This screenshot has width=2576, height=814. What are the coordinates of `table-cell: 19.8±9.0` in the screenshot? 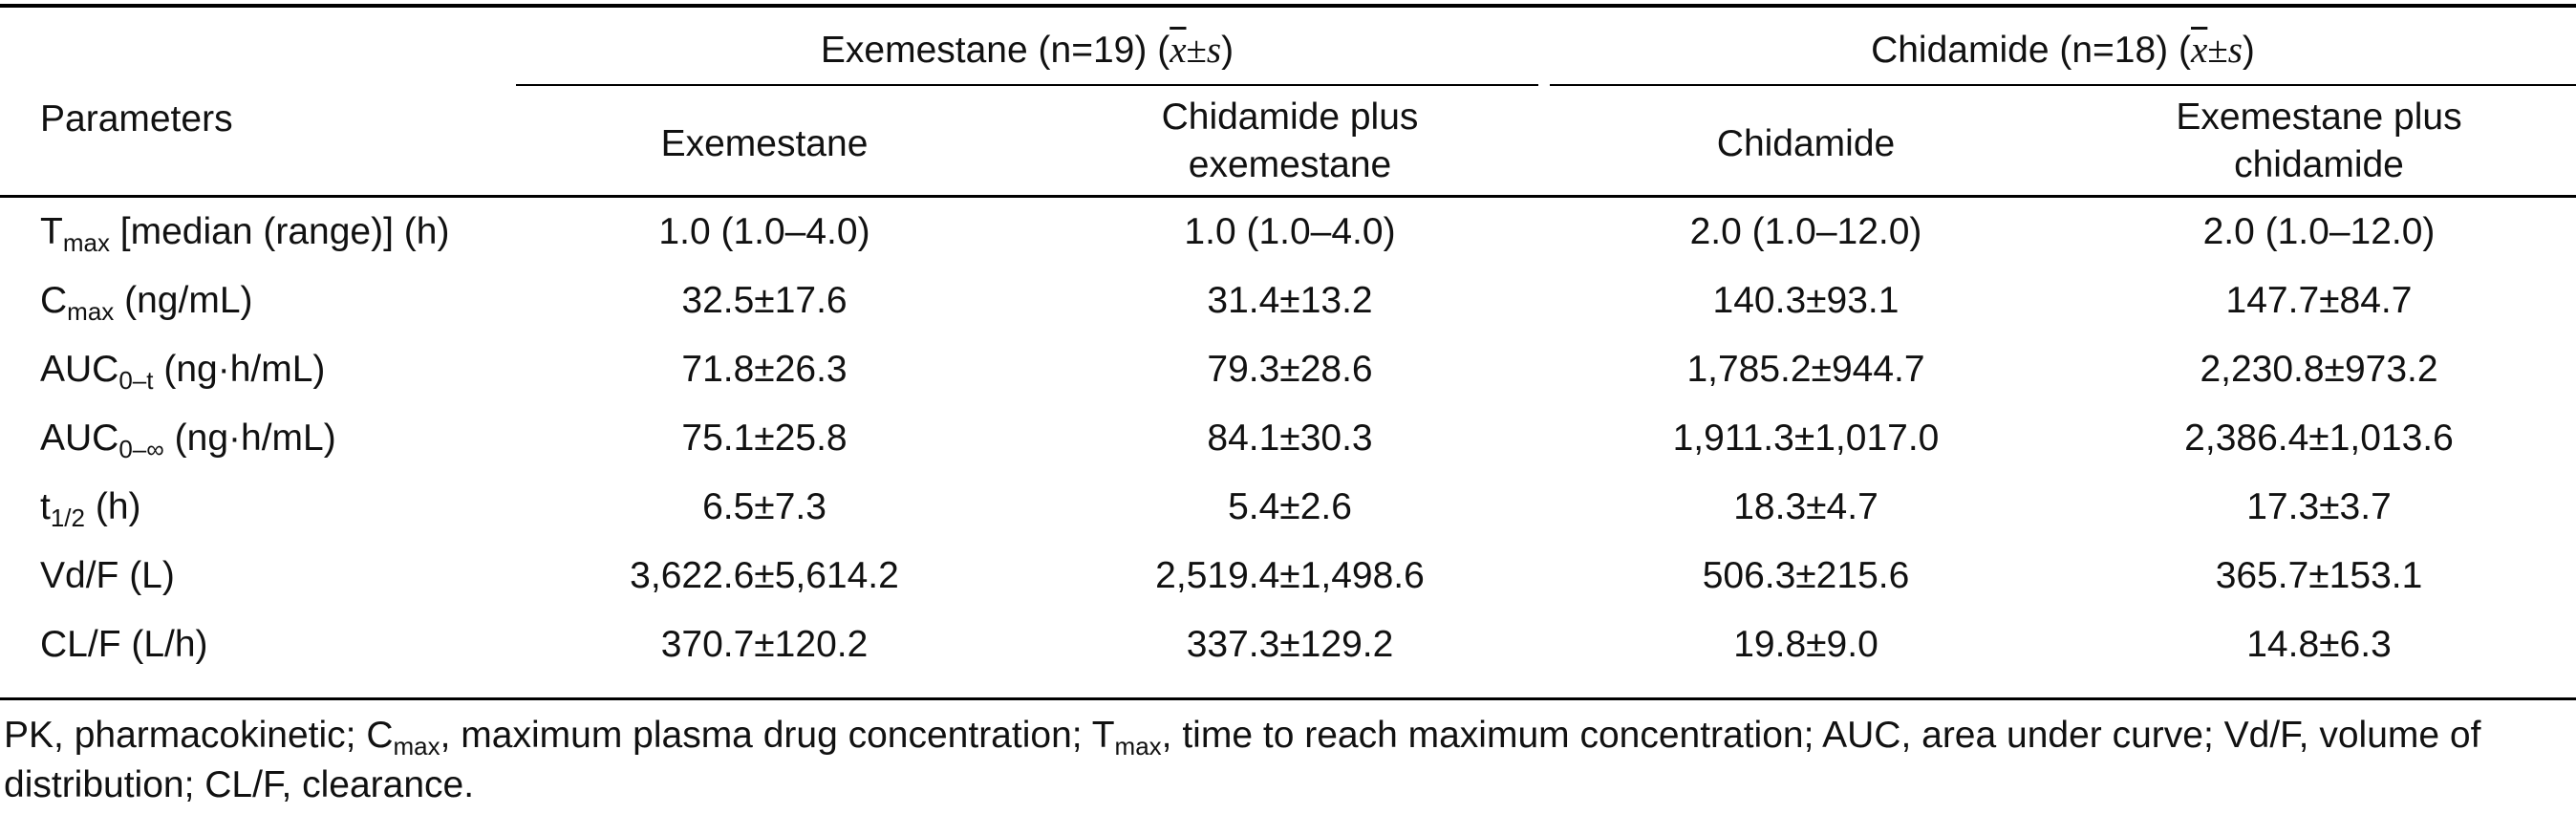 It's located at (1805, 645).